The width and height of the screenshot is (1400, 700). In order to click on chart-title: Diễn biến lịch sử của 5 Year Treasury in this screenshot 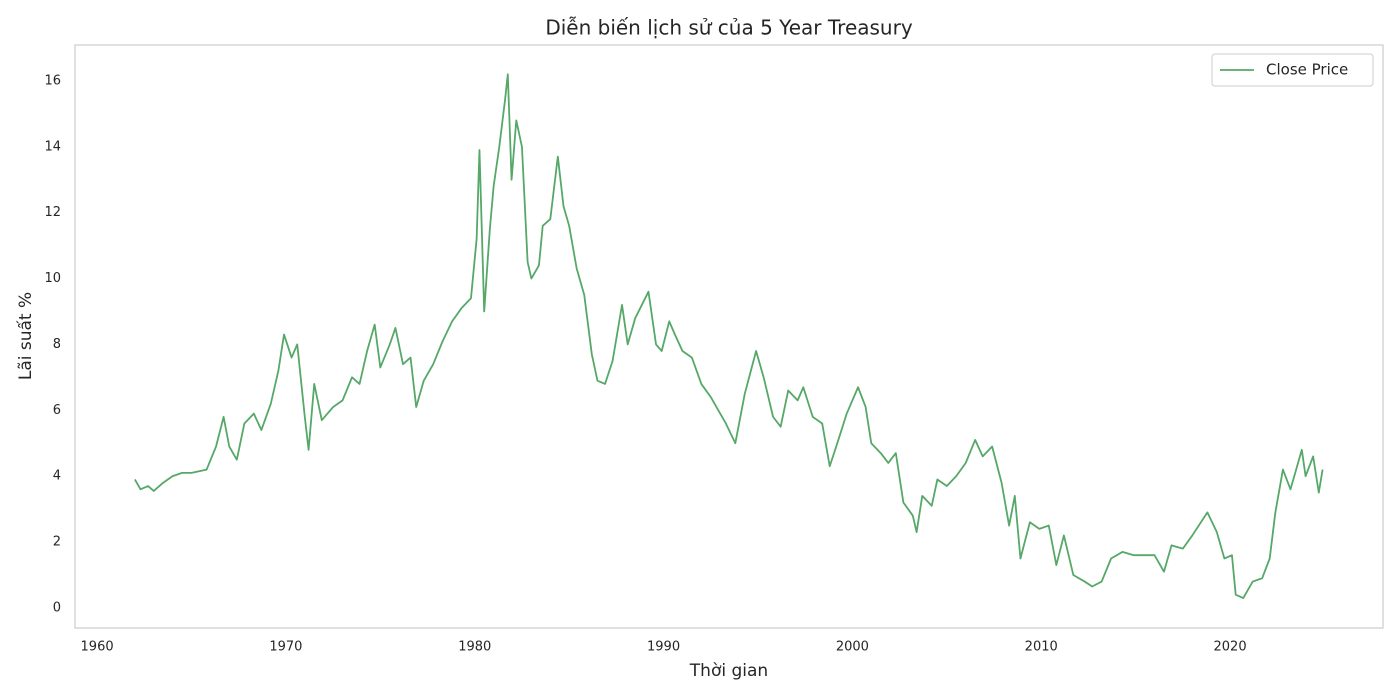, I will do `click(728, 28)`.